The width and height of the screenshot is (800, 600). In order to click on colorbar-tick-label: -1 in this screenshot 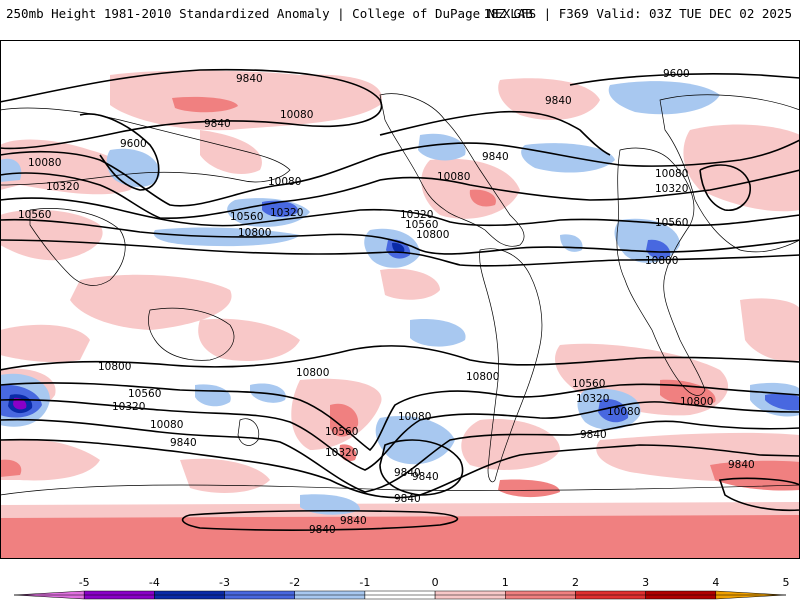, I will do `click(364, 582)`.